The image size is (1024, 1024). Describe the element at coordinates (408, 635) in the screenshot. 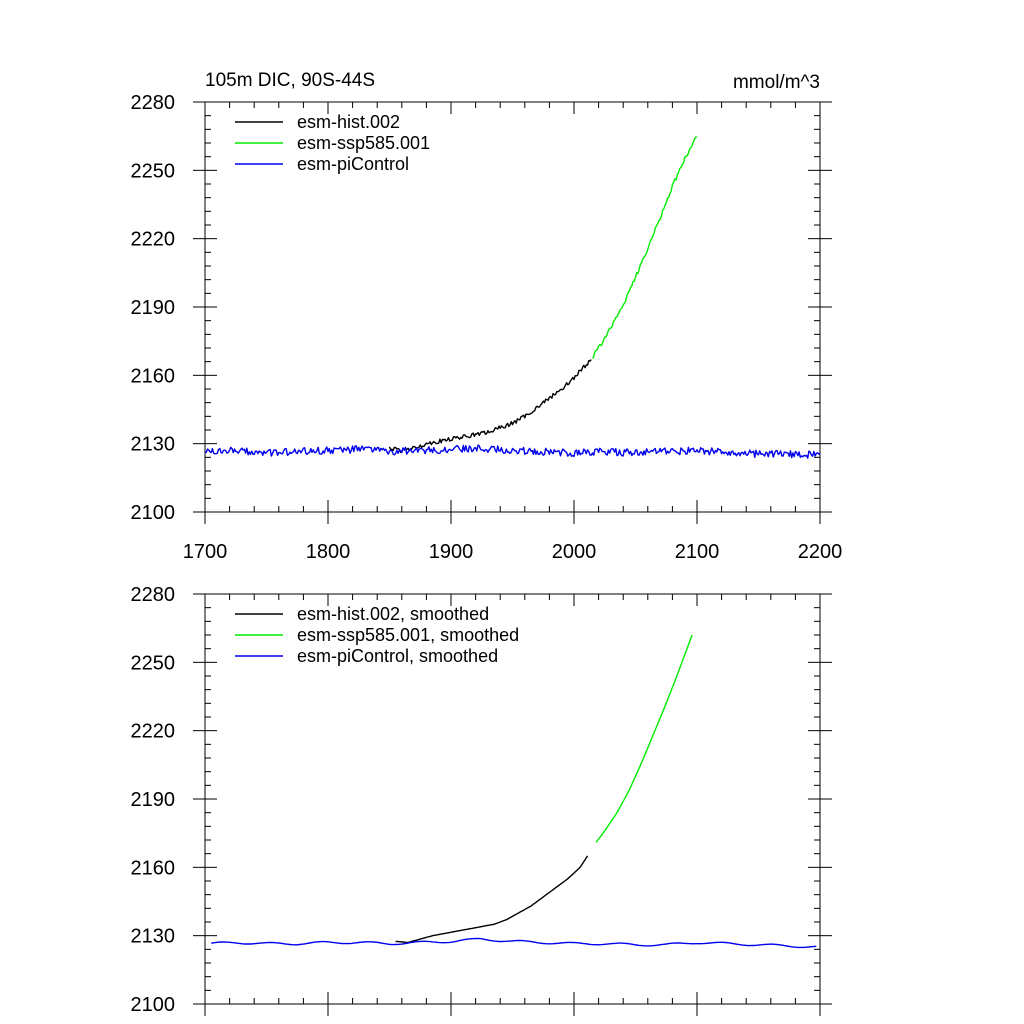

I see `legend-label: esm-ssp585.001, smoothed` at that location.